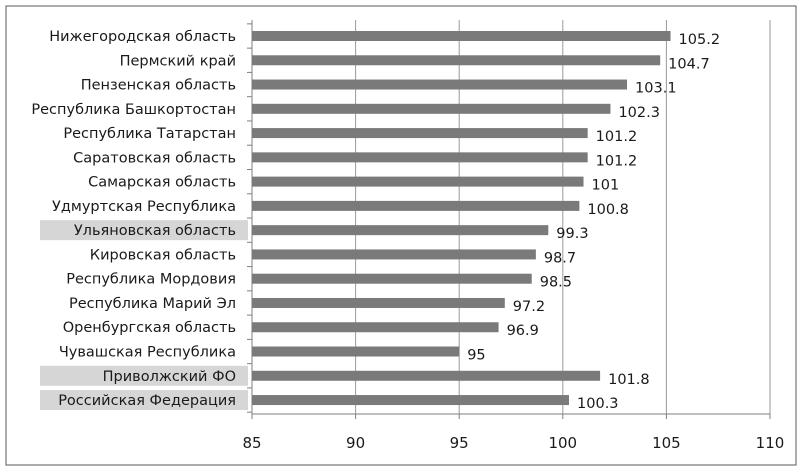  What do you see at coordinates (251, 443) in the screenshot?
I see `x-tick-label: 85` at bounding box center [251, 443].